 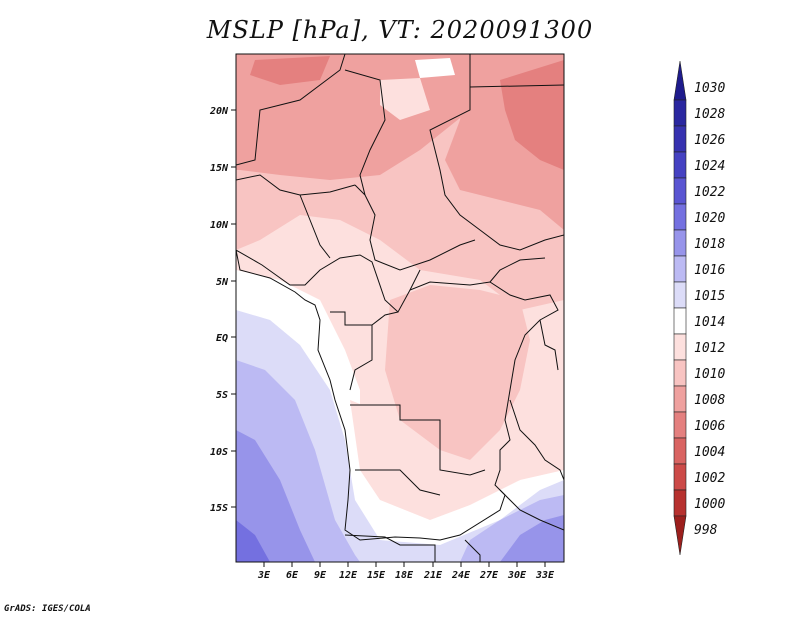 What do you see at coordinates (489, 575) in the screenshot?
I see `lon-label: 27E` at bounding box center [489, 575].